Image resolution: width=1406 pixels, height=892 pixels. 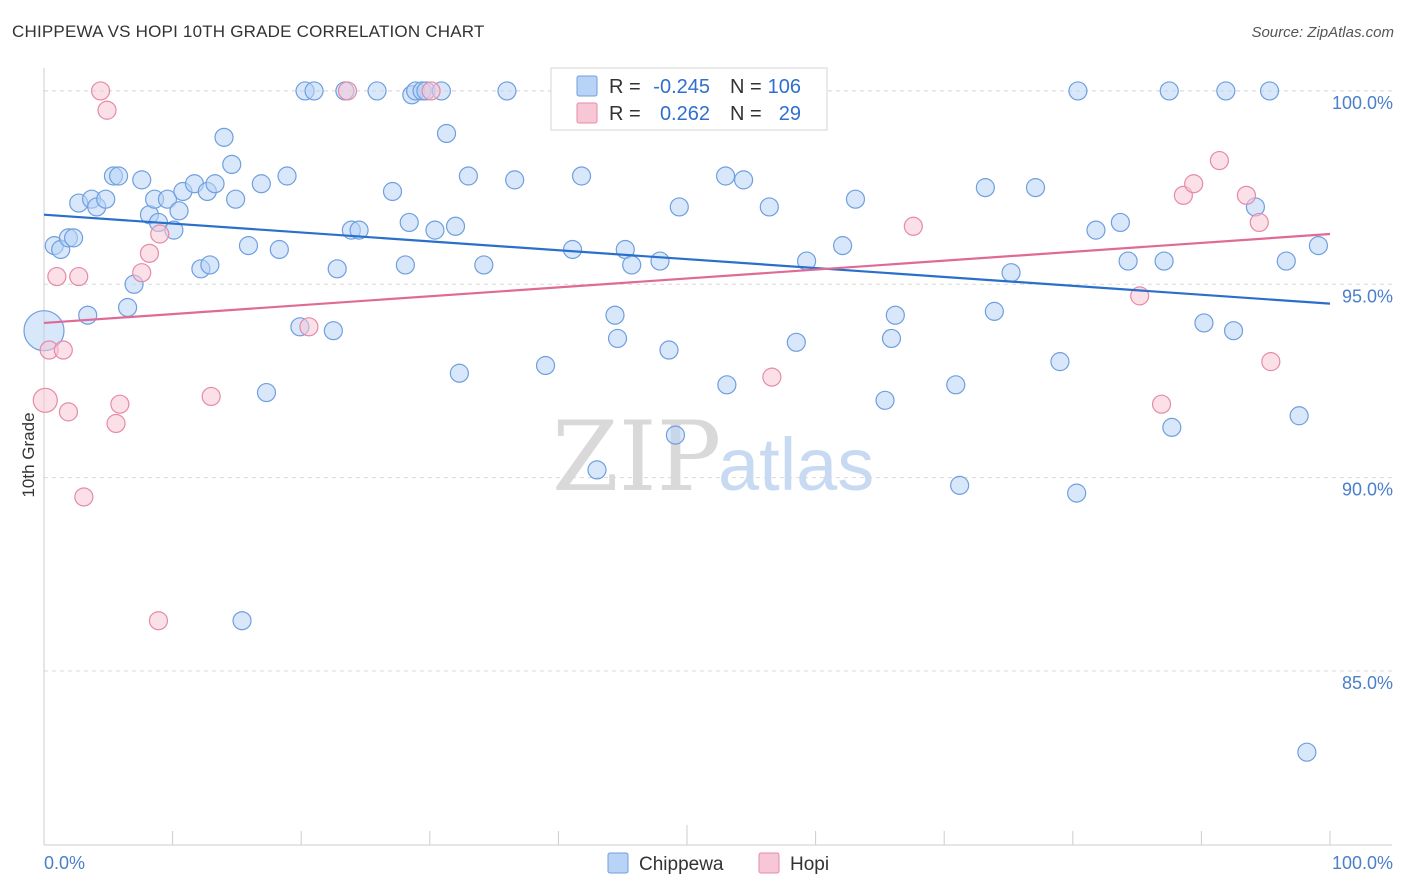 What do you see at coordinates (1367, 683) in the screenshot?
I see `y-tick-label: 85.0%` at bounding box center [1367, 683].